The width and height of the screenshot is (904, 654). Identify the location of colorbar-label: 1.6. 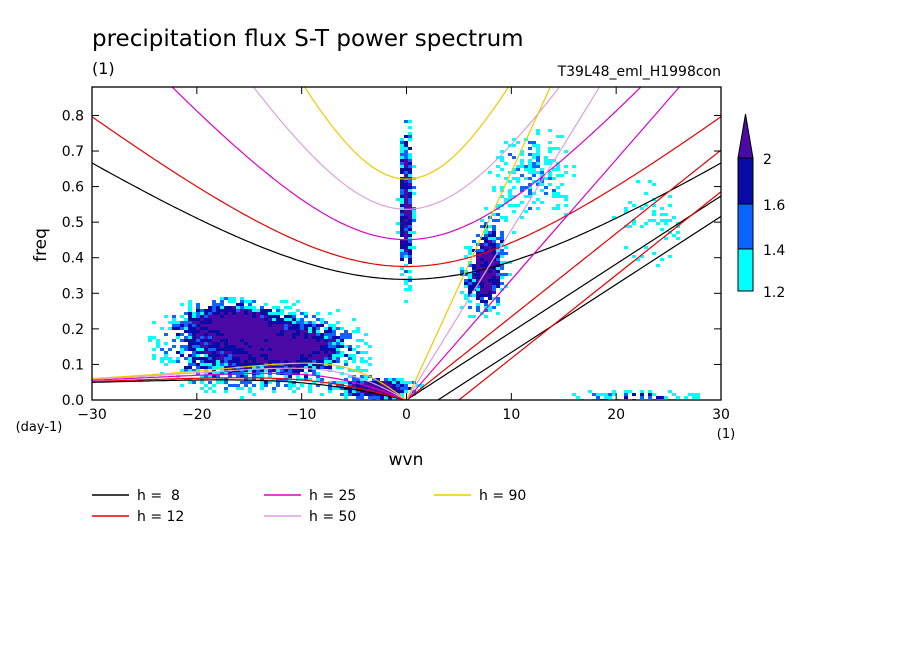
(774, 206).